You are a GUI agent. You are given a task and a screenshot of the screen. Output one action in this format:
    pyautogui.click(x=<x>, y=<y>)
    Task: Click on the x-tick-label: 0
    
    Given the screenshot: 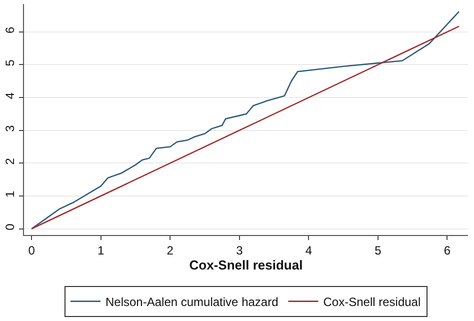 What is the action you would take?
    pyautogui.click(x=32, y=250)
    